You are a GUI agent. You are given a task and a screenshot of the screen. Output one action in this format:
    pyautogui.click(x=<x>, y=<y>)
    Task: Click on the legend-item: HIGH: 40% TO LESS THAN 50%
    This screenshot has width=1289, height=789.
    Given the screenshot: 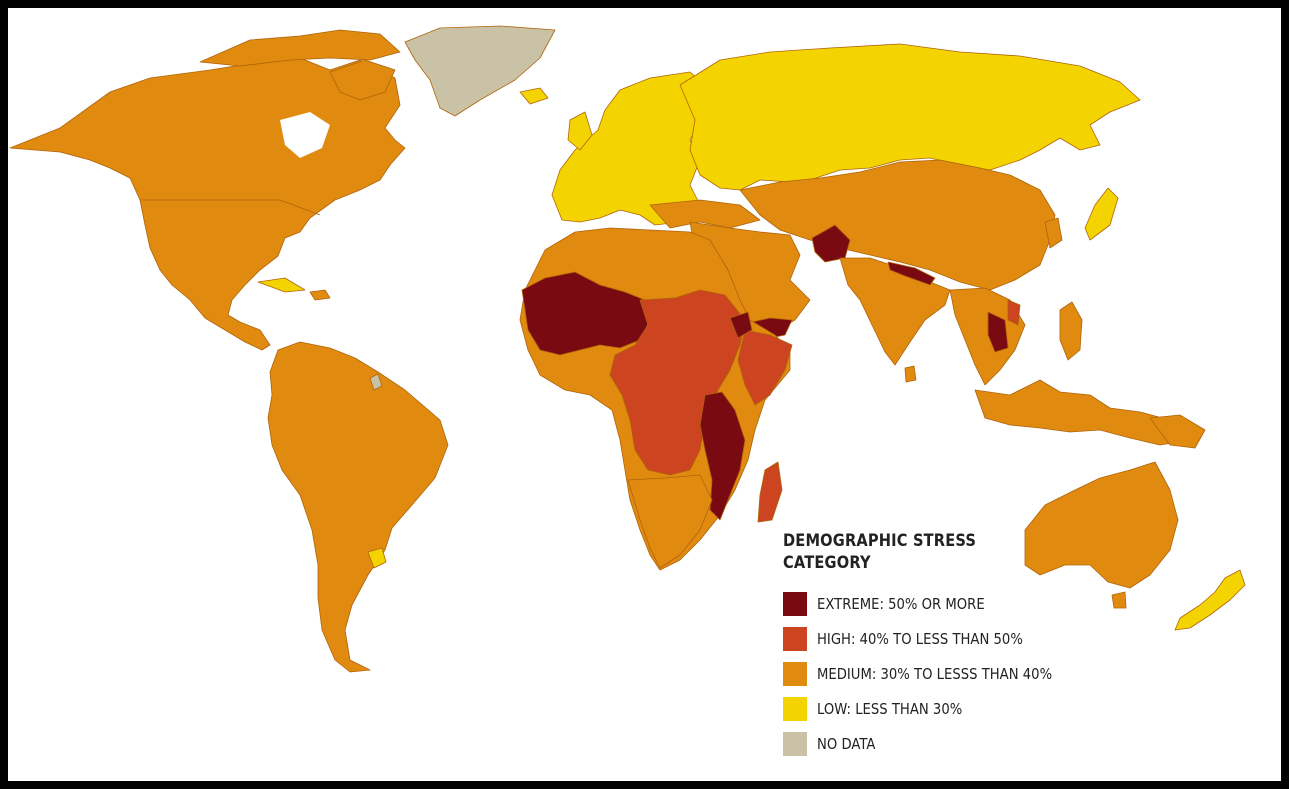 What is the action you would take?
    pyautogui.click(x=948, y=638)
    